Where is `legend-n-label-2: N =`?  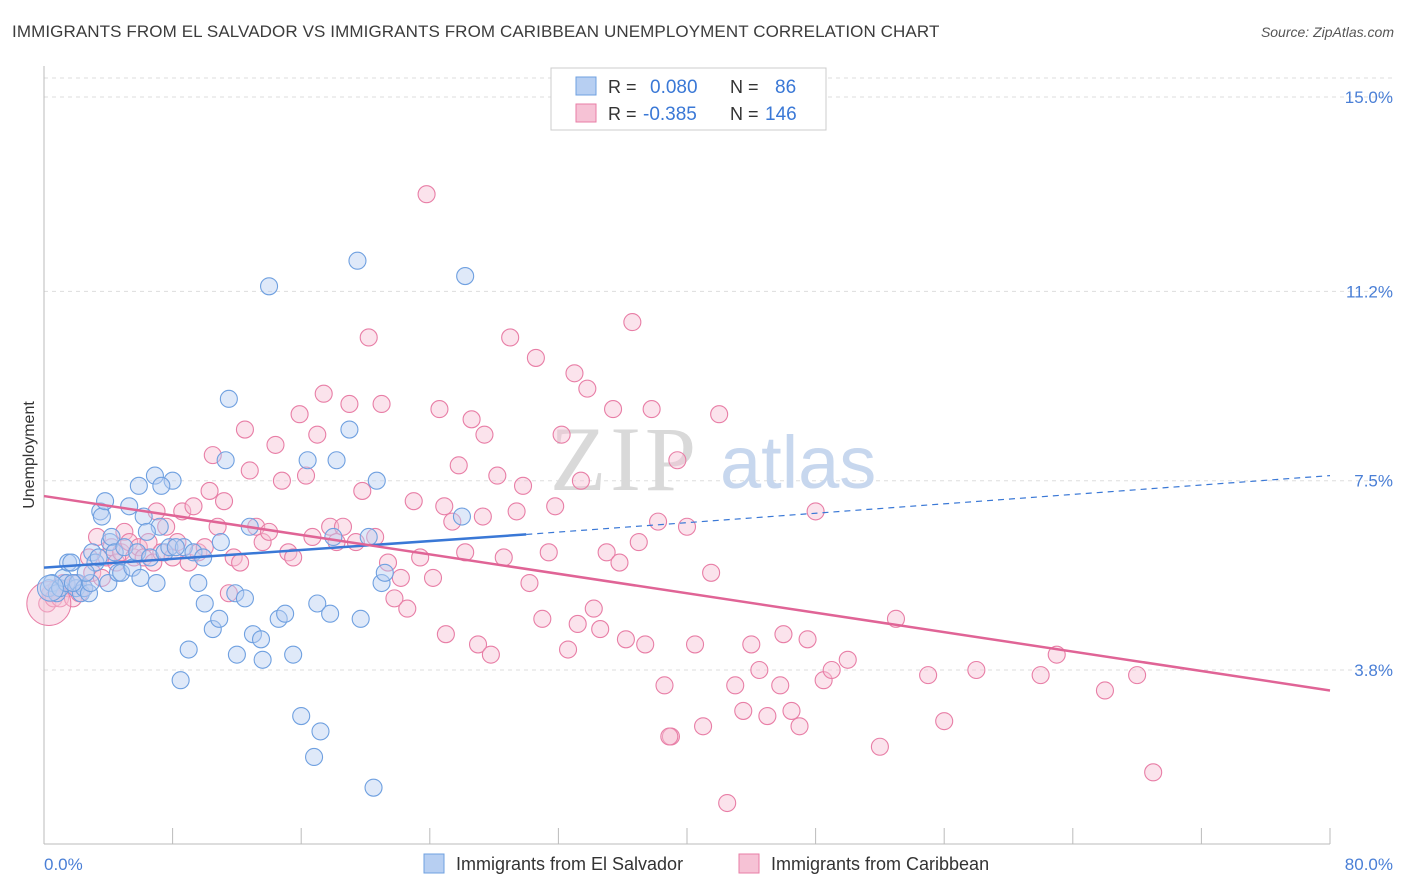 legend-n-label-2: N = is located at coordinates (744, 114).